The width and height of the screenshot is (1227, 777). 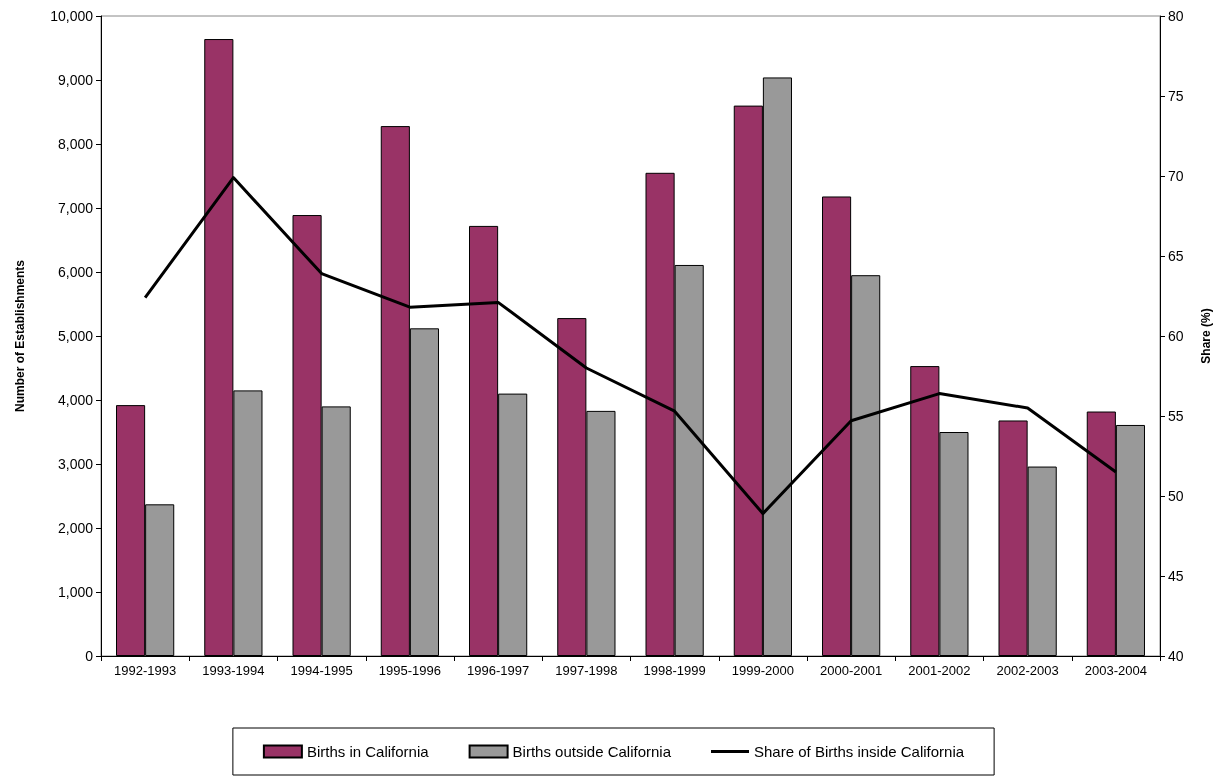 I want to click on y2-tick-label: 80, so click(x=1176, y=16).